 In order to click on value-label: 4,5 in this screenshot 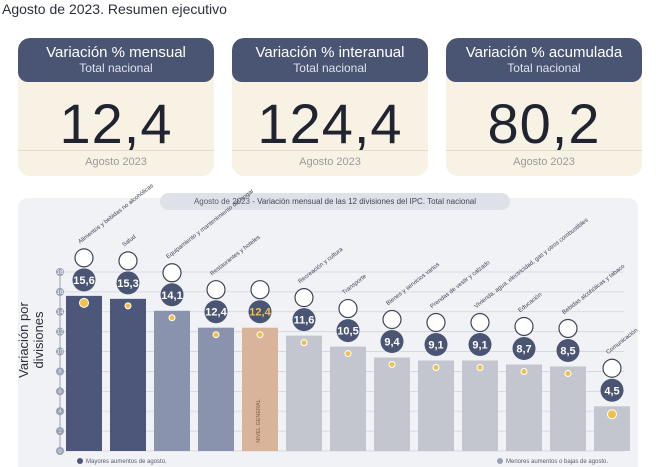, I will do `click(611, 391)`.